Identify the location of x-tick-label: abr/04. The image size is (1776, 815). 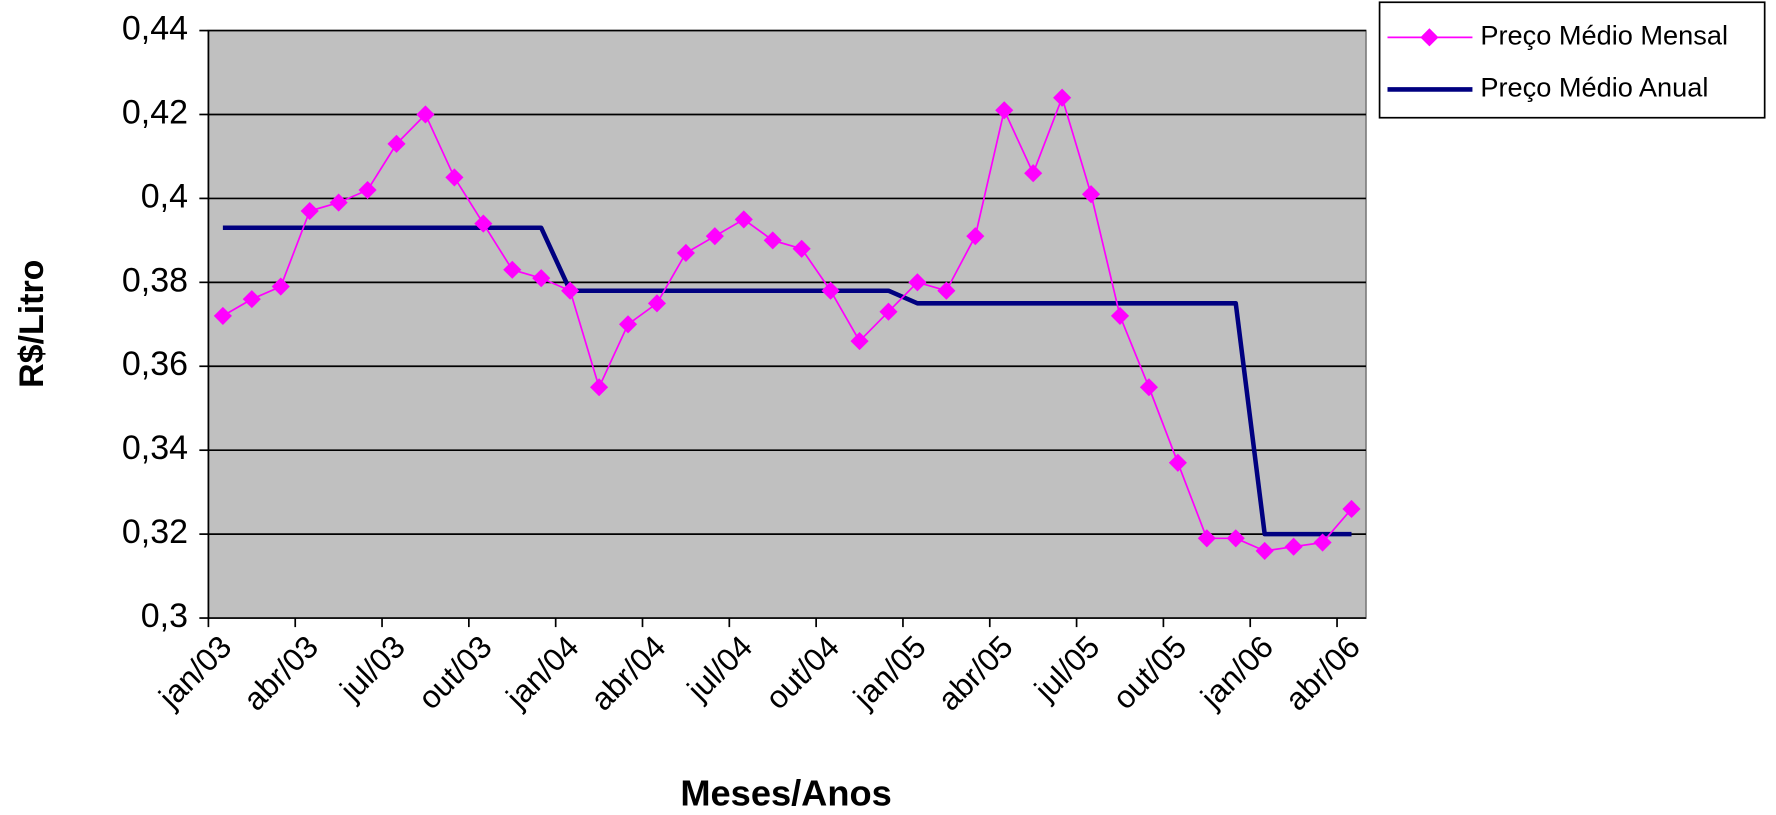
(627, 672).